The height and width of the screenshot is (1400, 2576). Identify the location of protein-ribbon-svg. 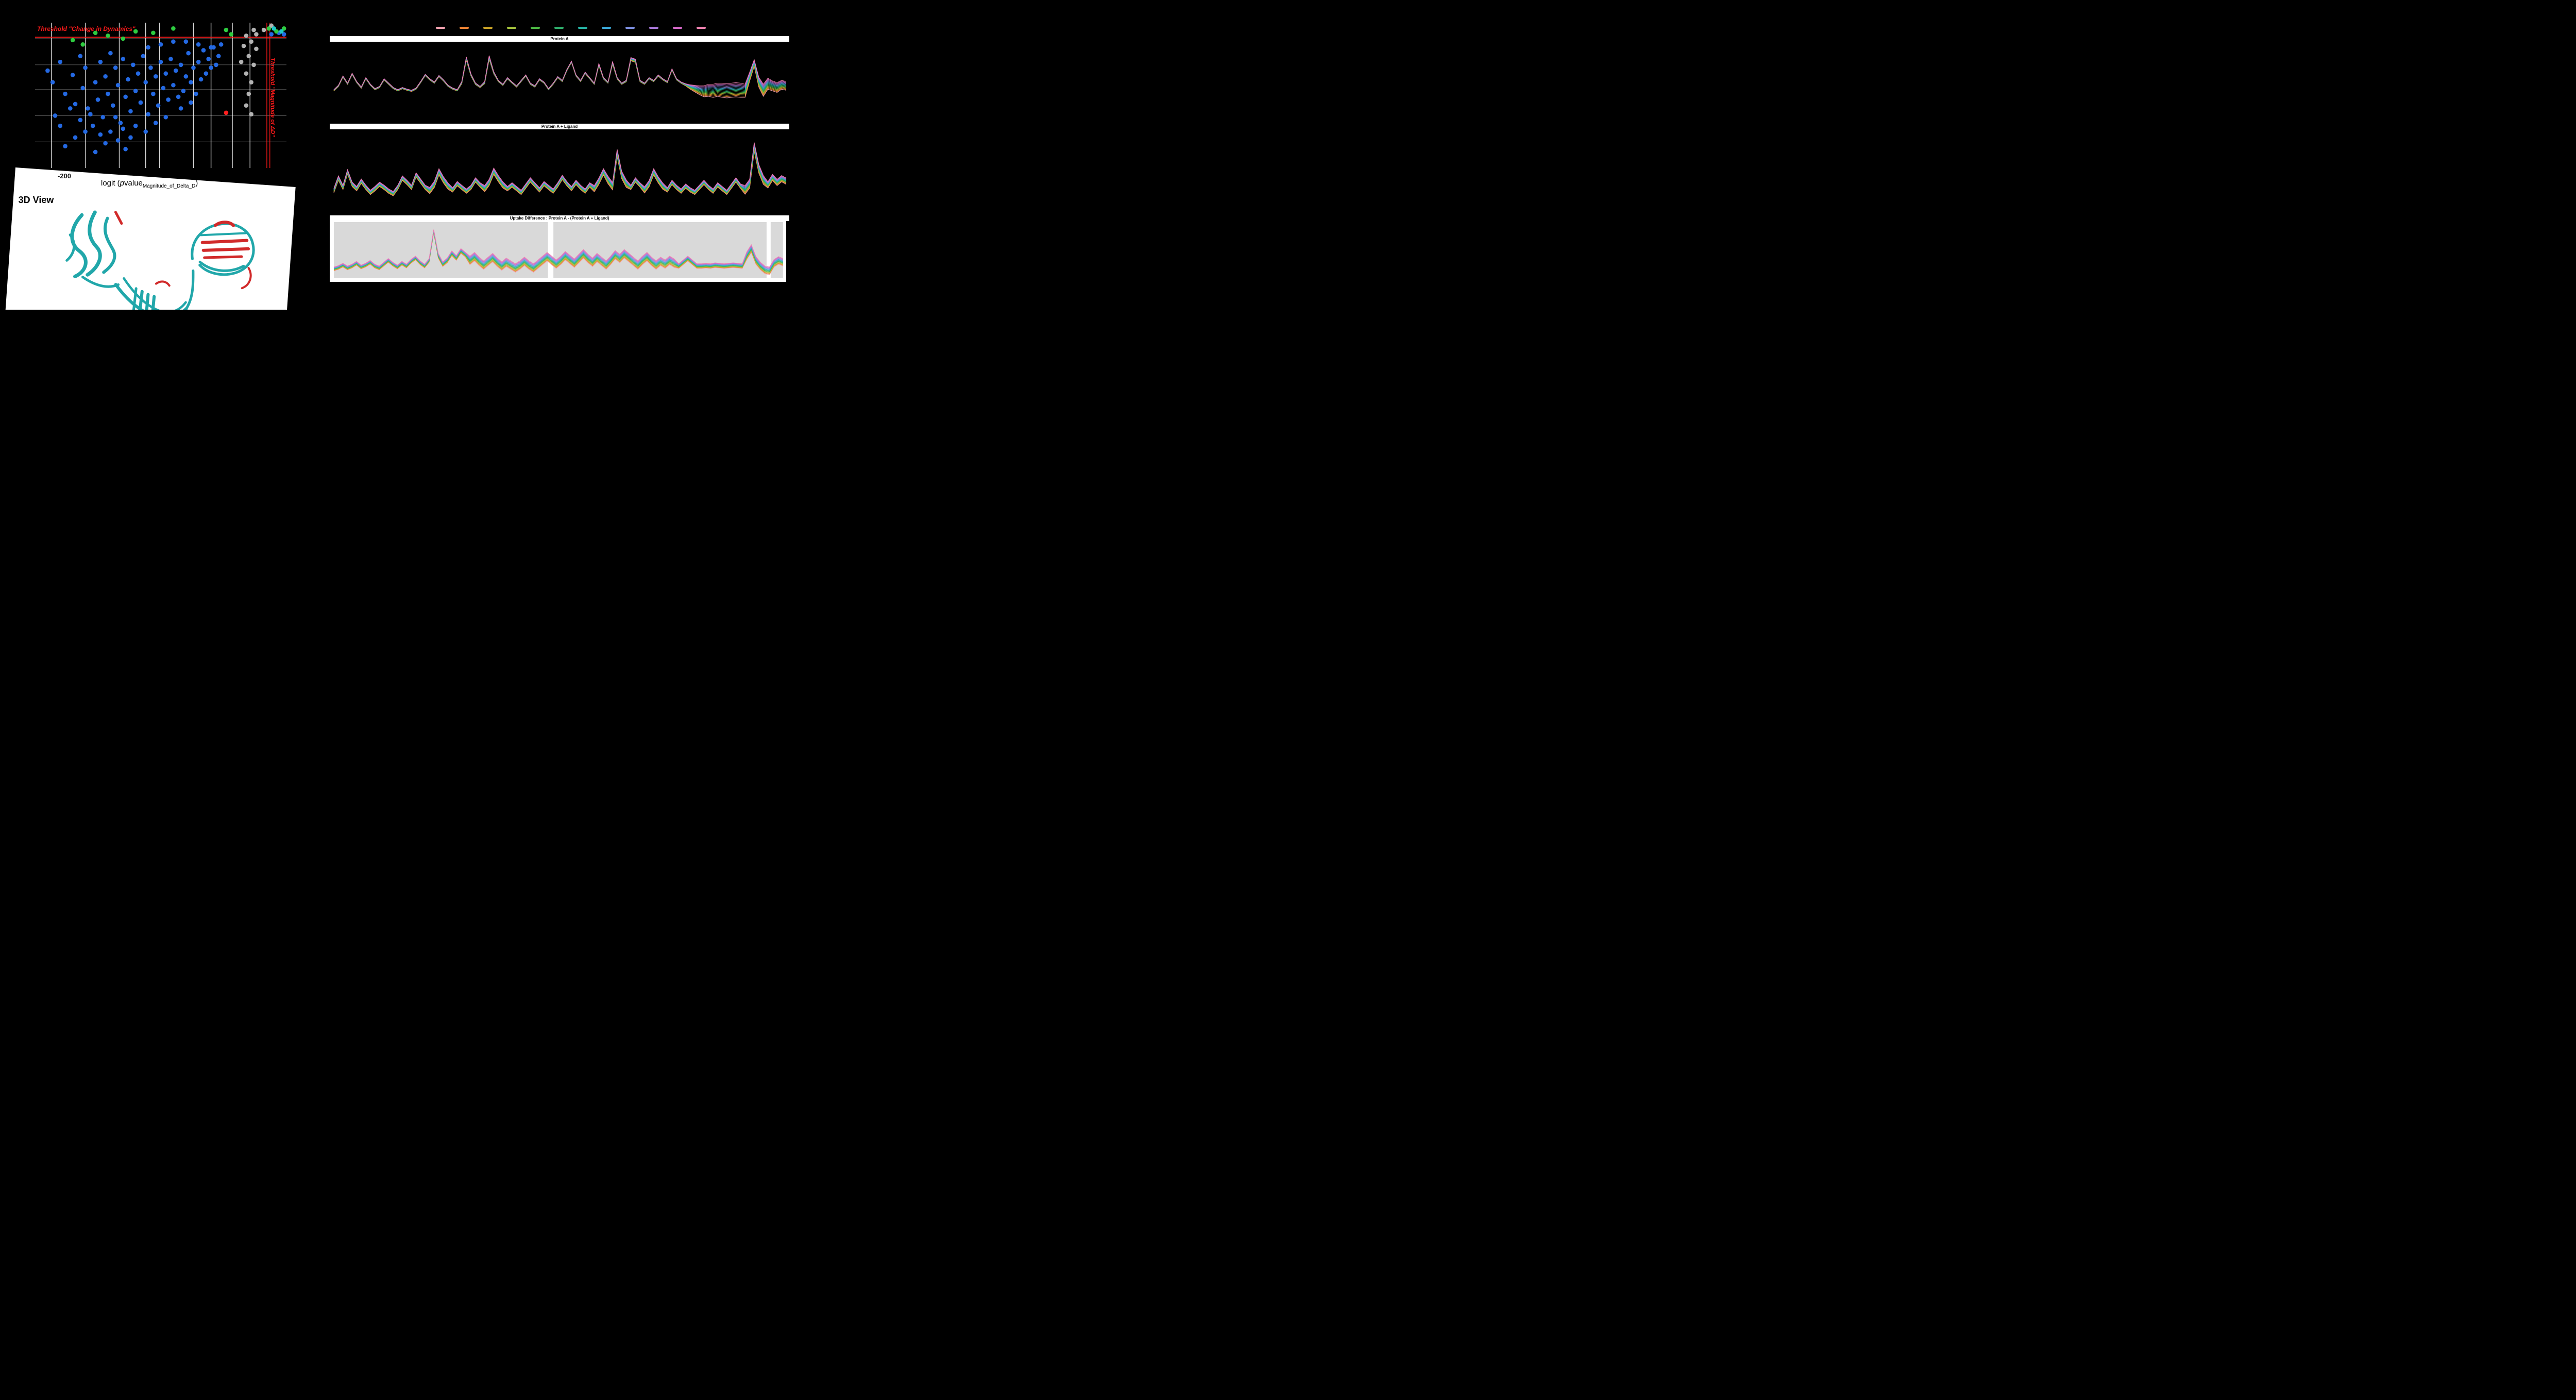
(156, 246).